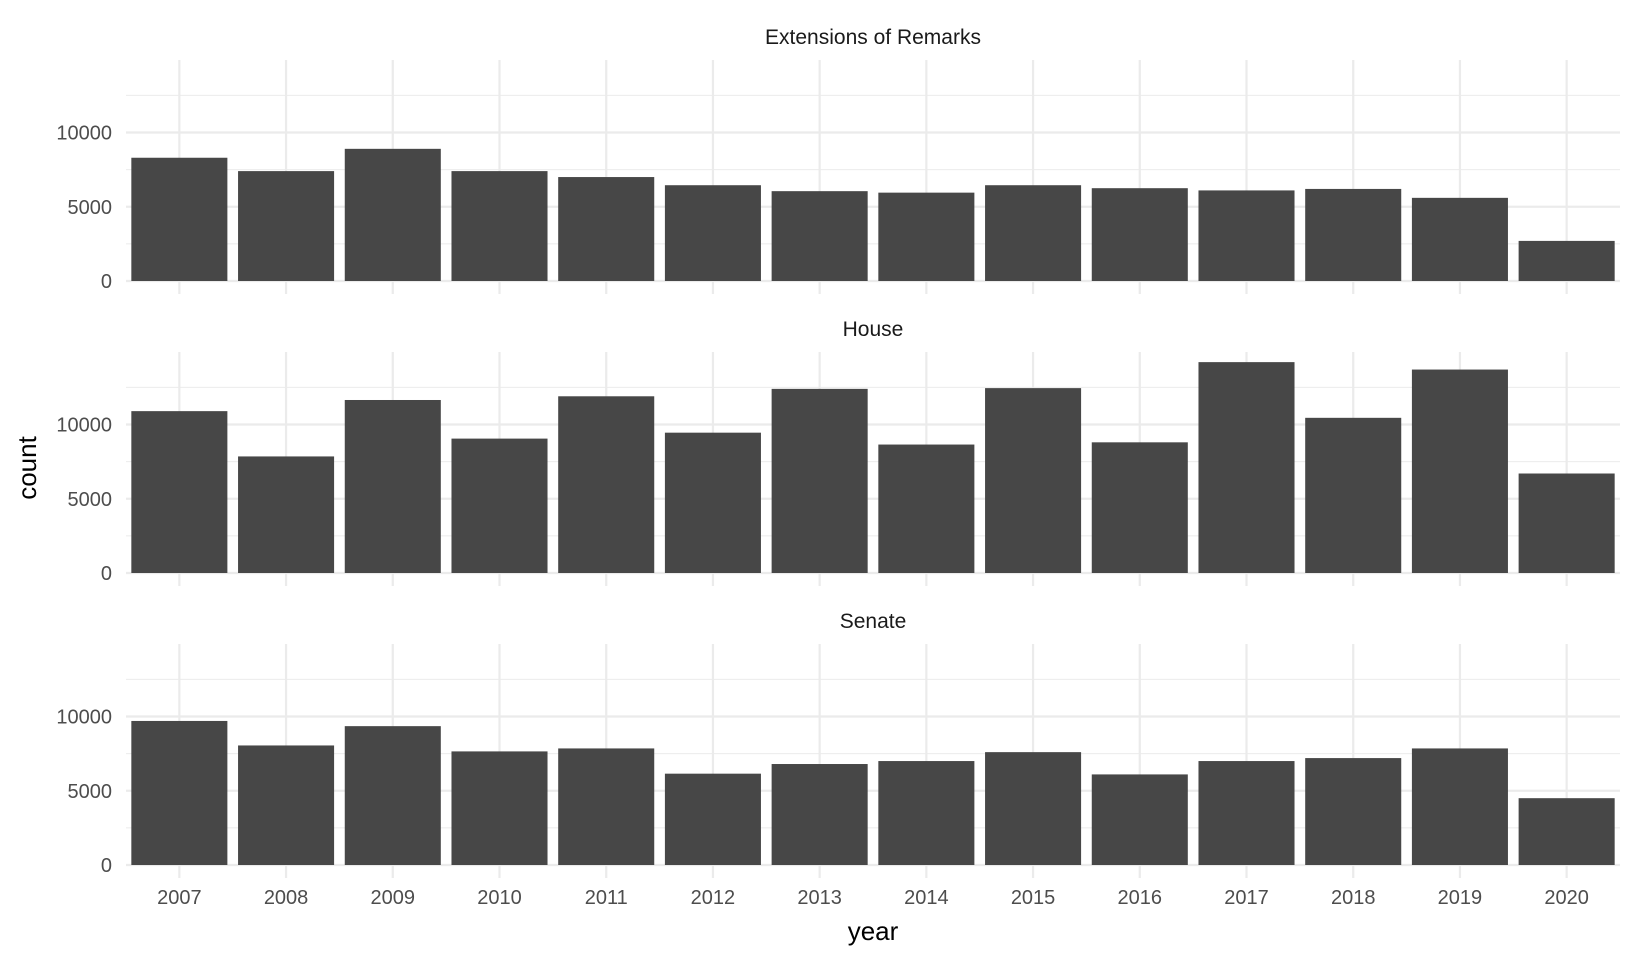  I want to click on x-tick-label: 2009, so click(393, 898).